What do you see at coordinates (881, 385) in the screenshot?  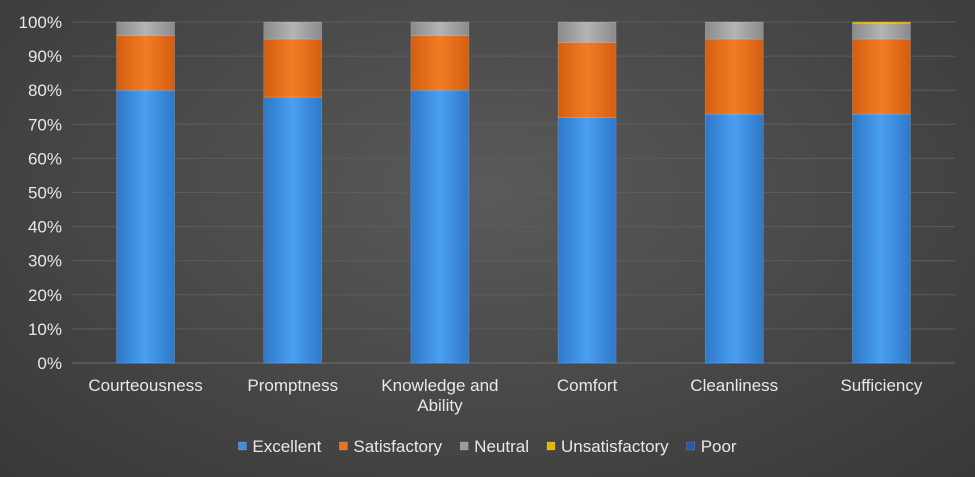 I see `x-category-label: Sufficiency` at bounding box center [881, 385].